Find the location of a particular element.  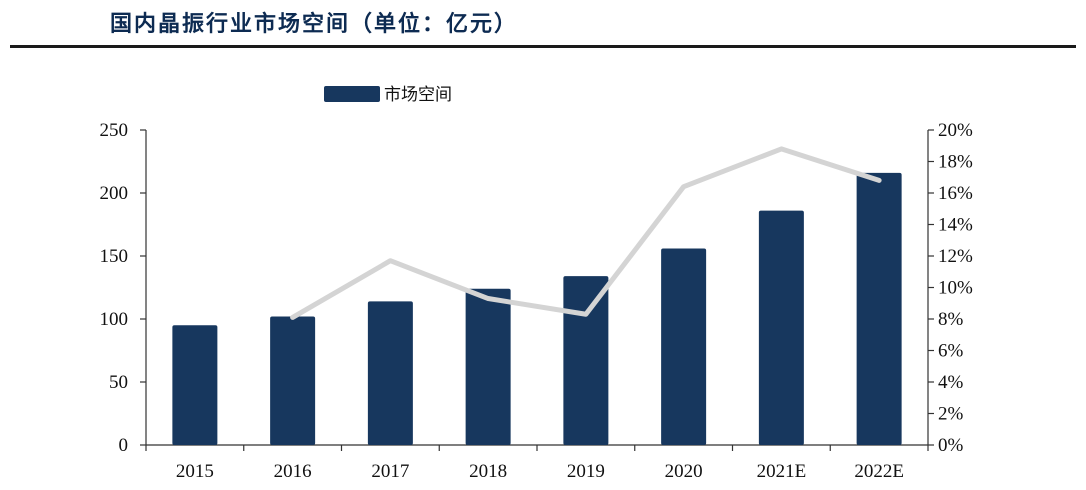

y-right-tick-label: 20% is located at coordinates (955, 130).